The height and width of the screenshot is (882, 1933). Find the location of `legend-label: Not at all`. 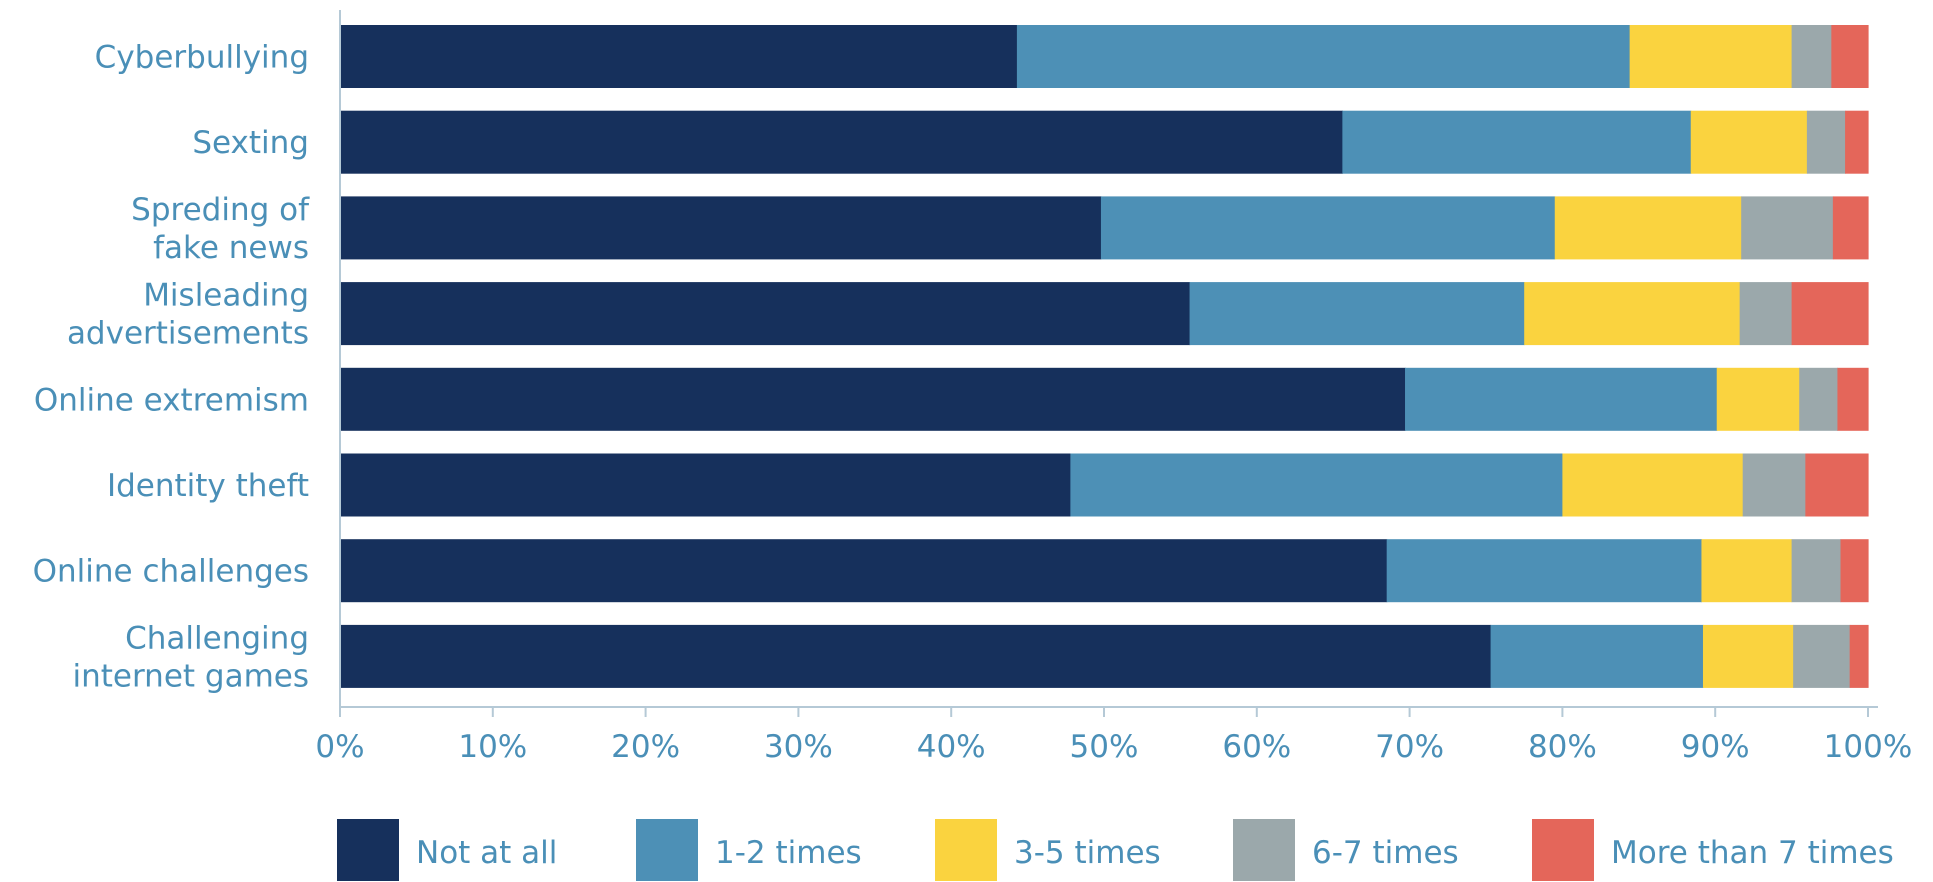

legend-label: Not at all is located at coordinates (486, 853).